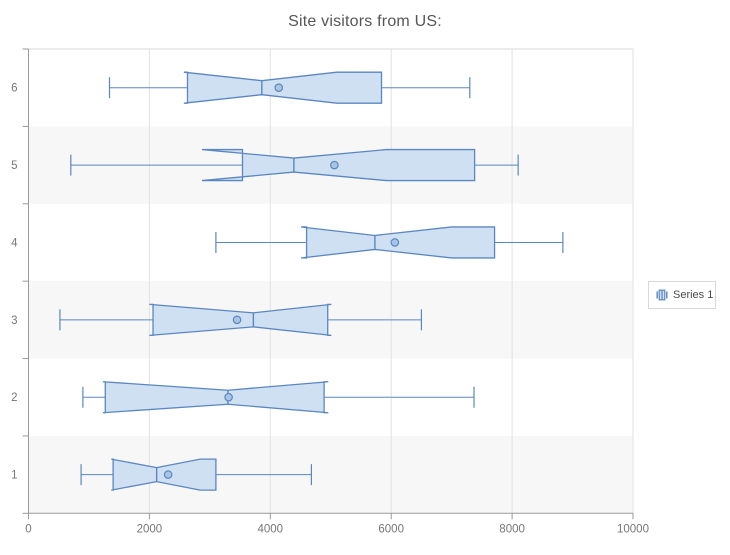 The image size is (730, 555). I want to click on y-axis-label: 2, so click(14, 398).